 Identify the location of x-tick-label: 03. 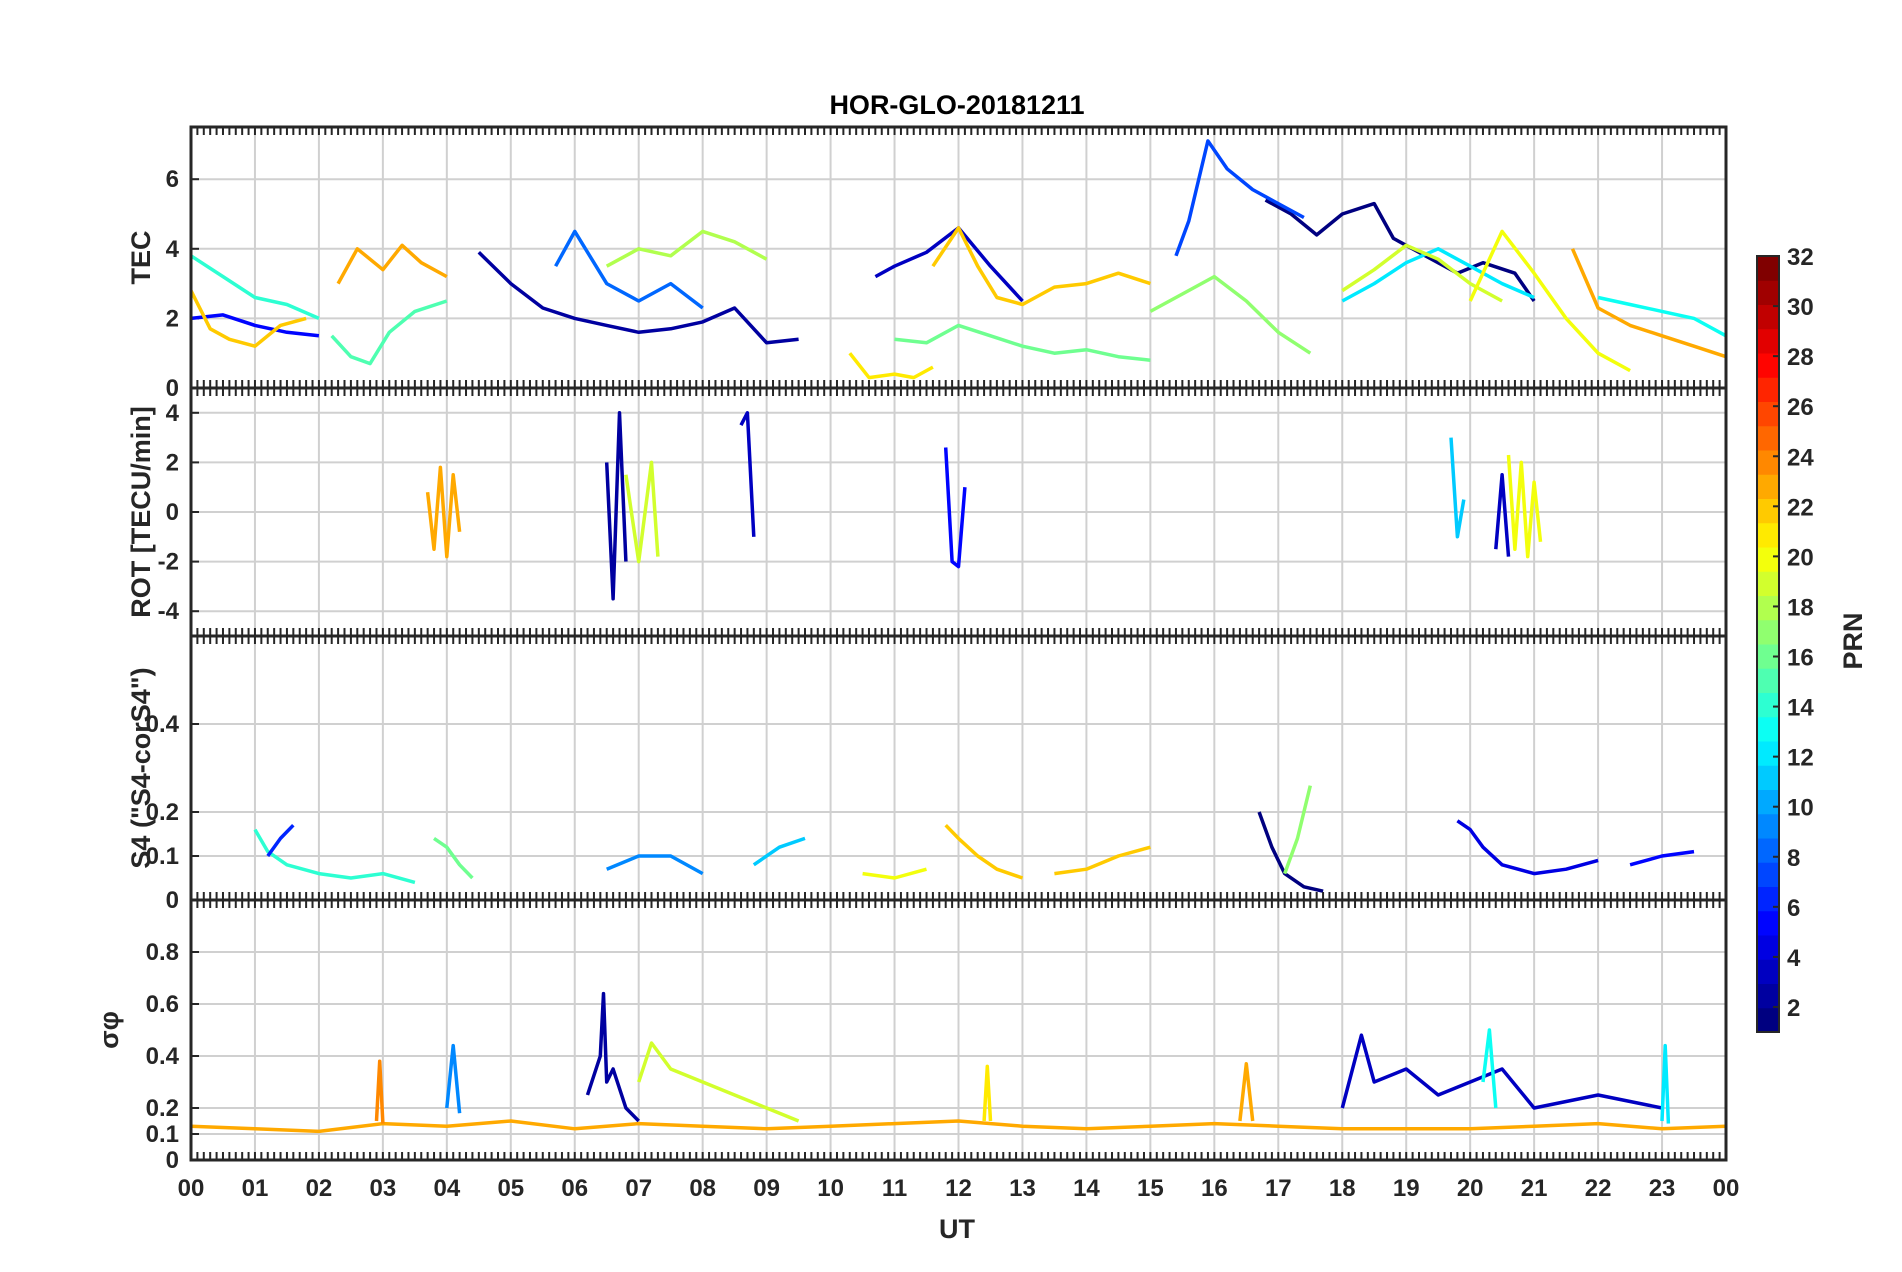
(383, 1188).